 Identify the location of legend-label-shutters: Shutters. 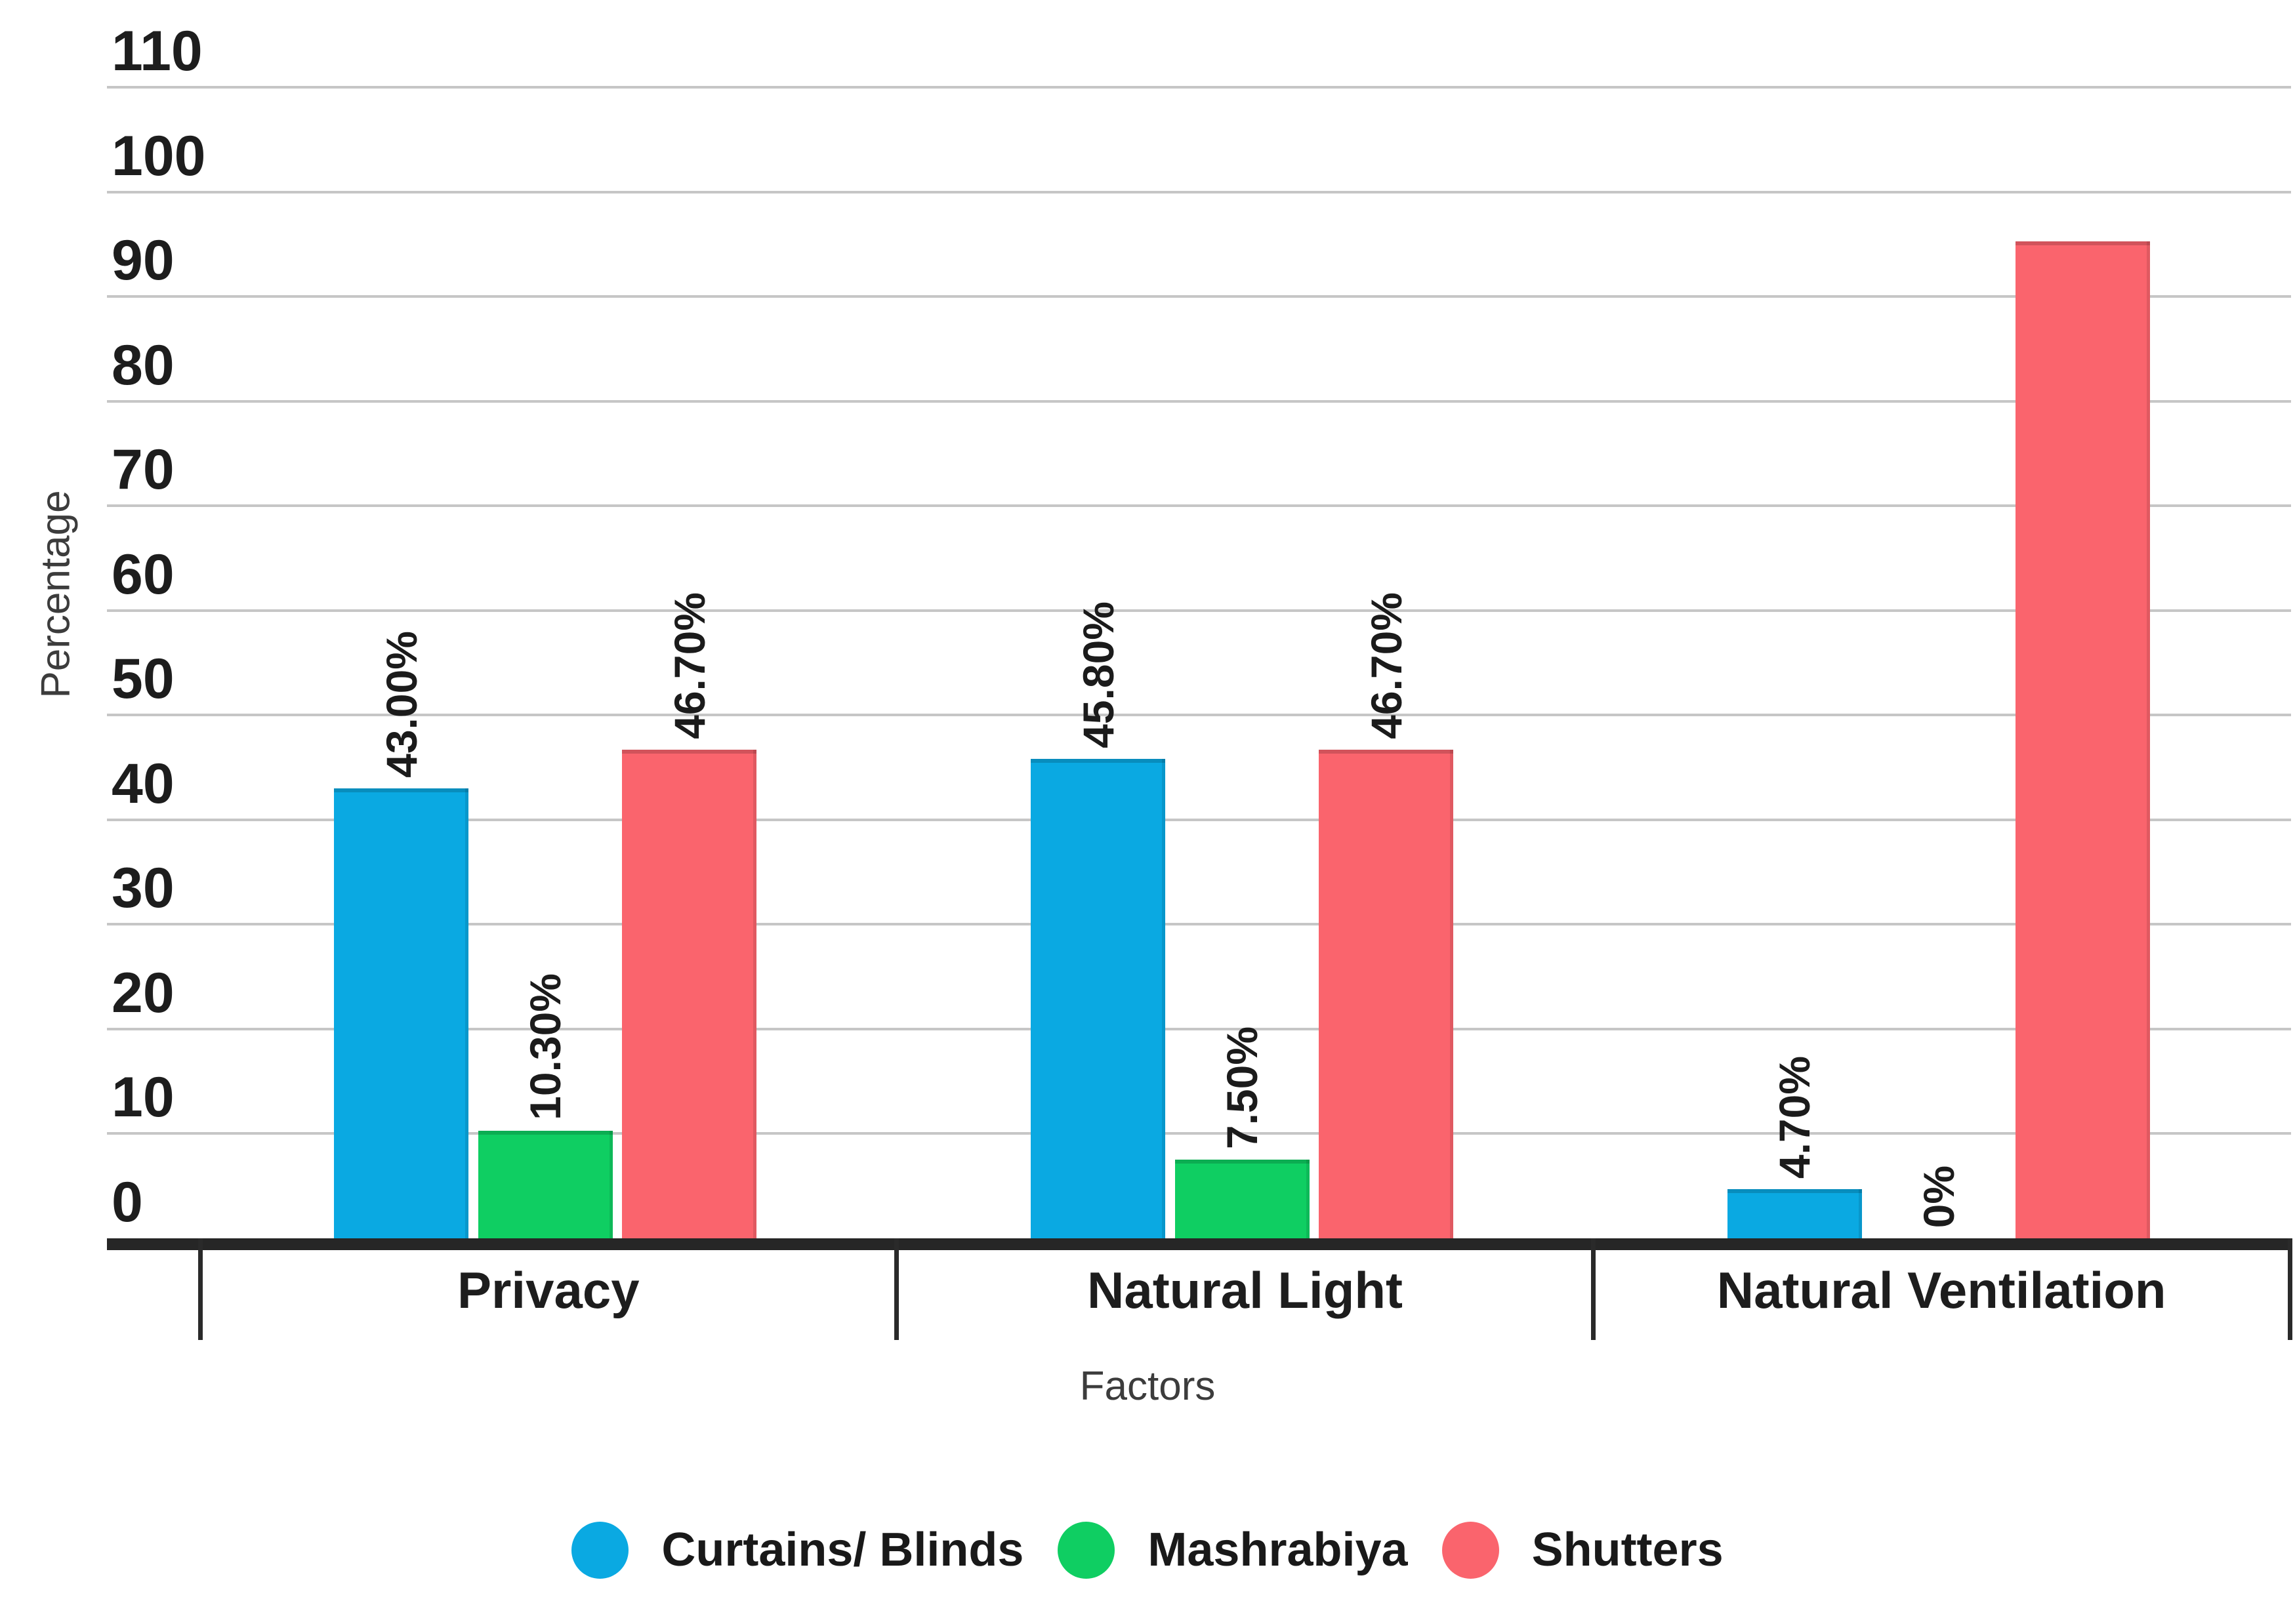
(1627, 1550).